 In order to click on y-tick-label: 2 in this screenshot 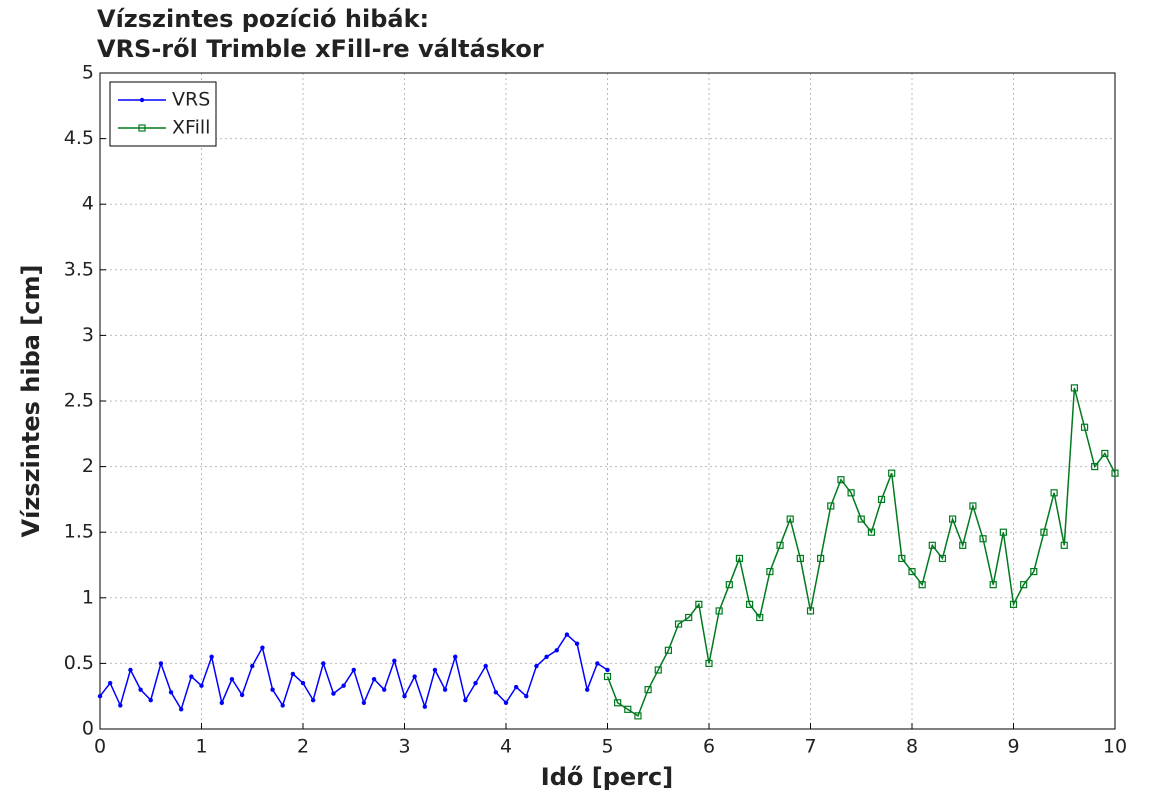, I will do `click(88, 466)`.